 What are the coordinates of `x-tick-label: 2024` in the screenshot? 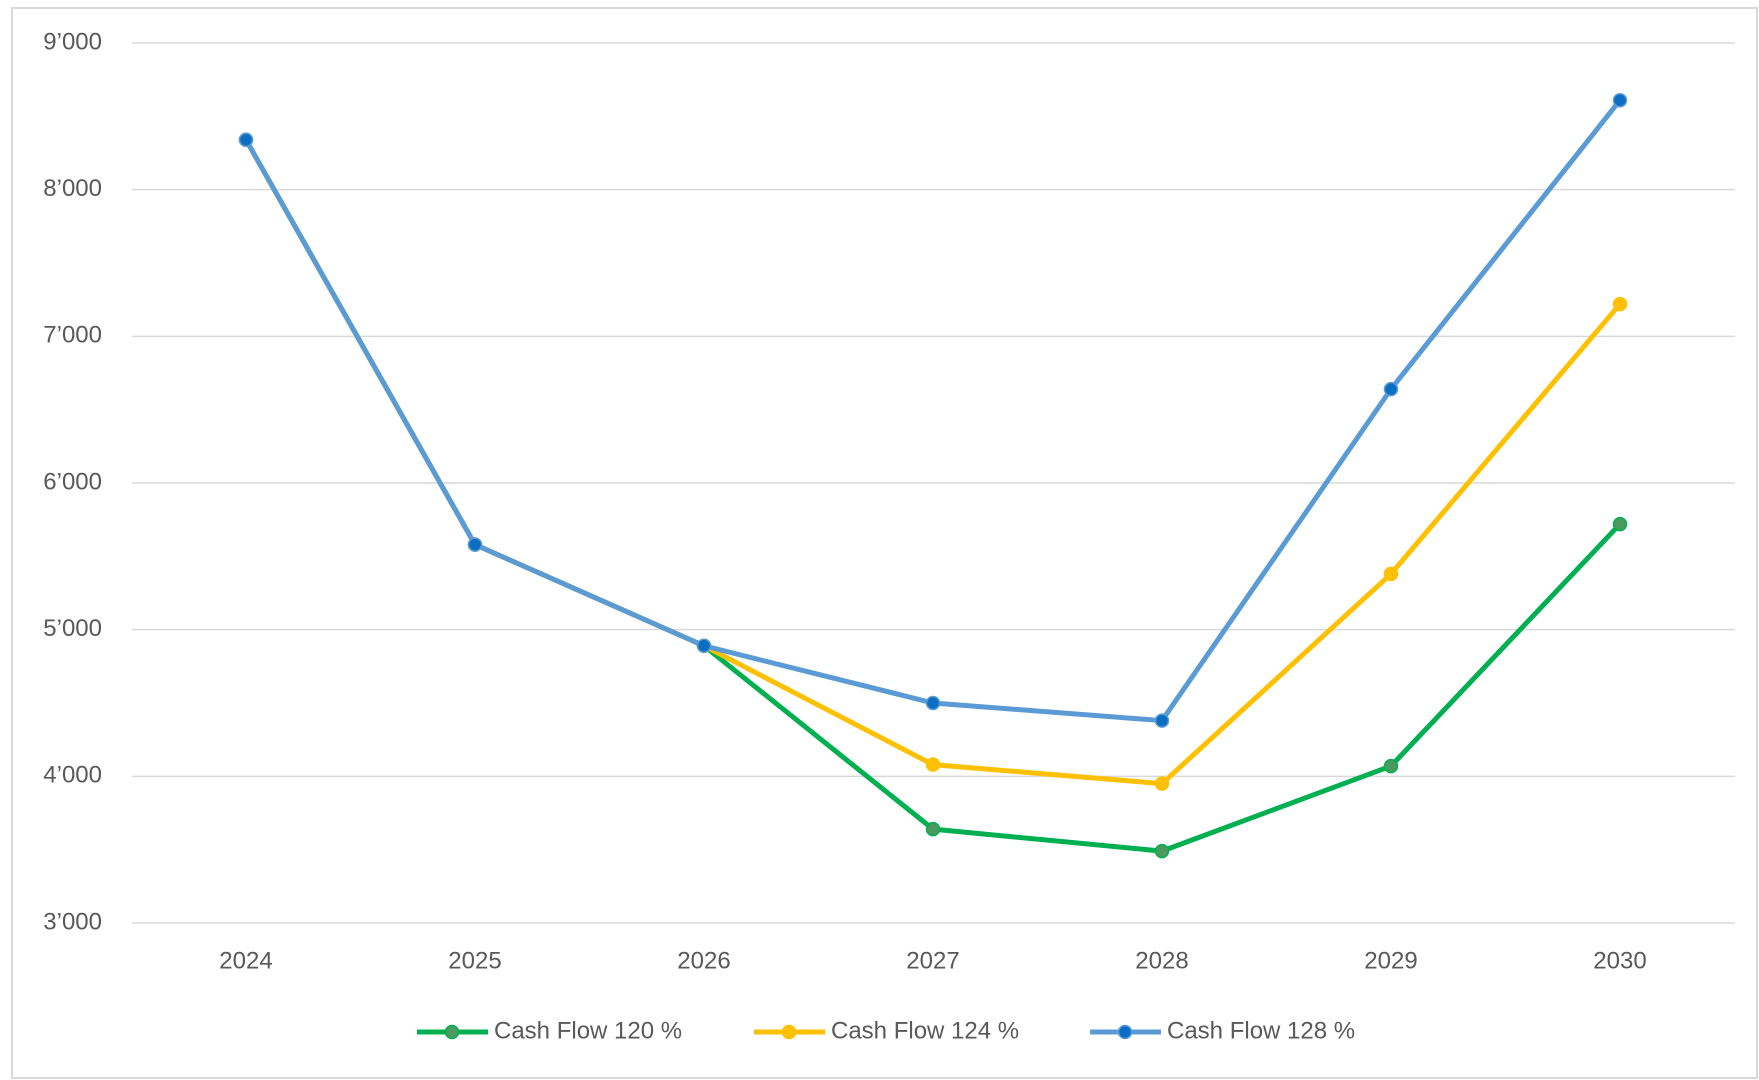 It's located at (245, 960).